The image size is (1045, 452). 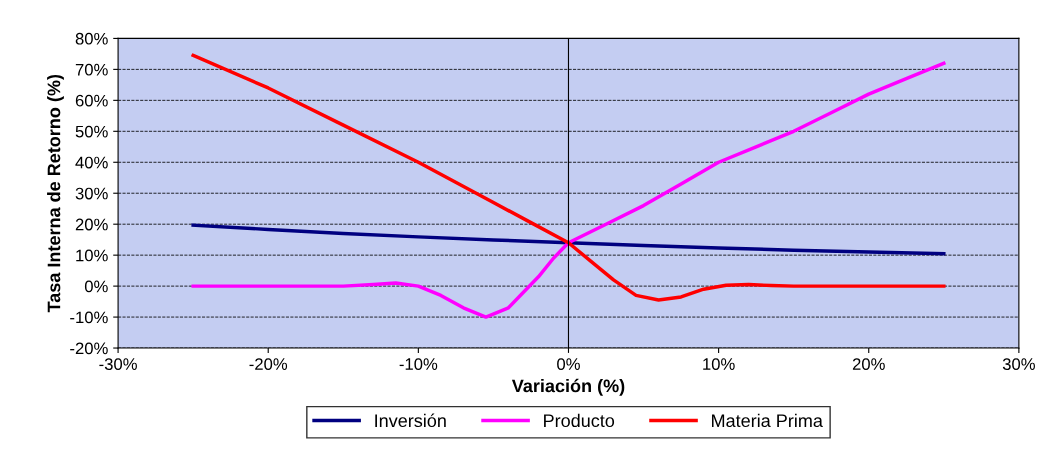 I want to click on legend-label: Producto, so click(x=579, y=420).